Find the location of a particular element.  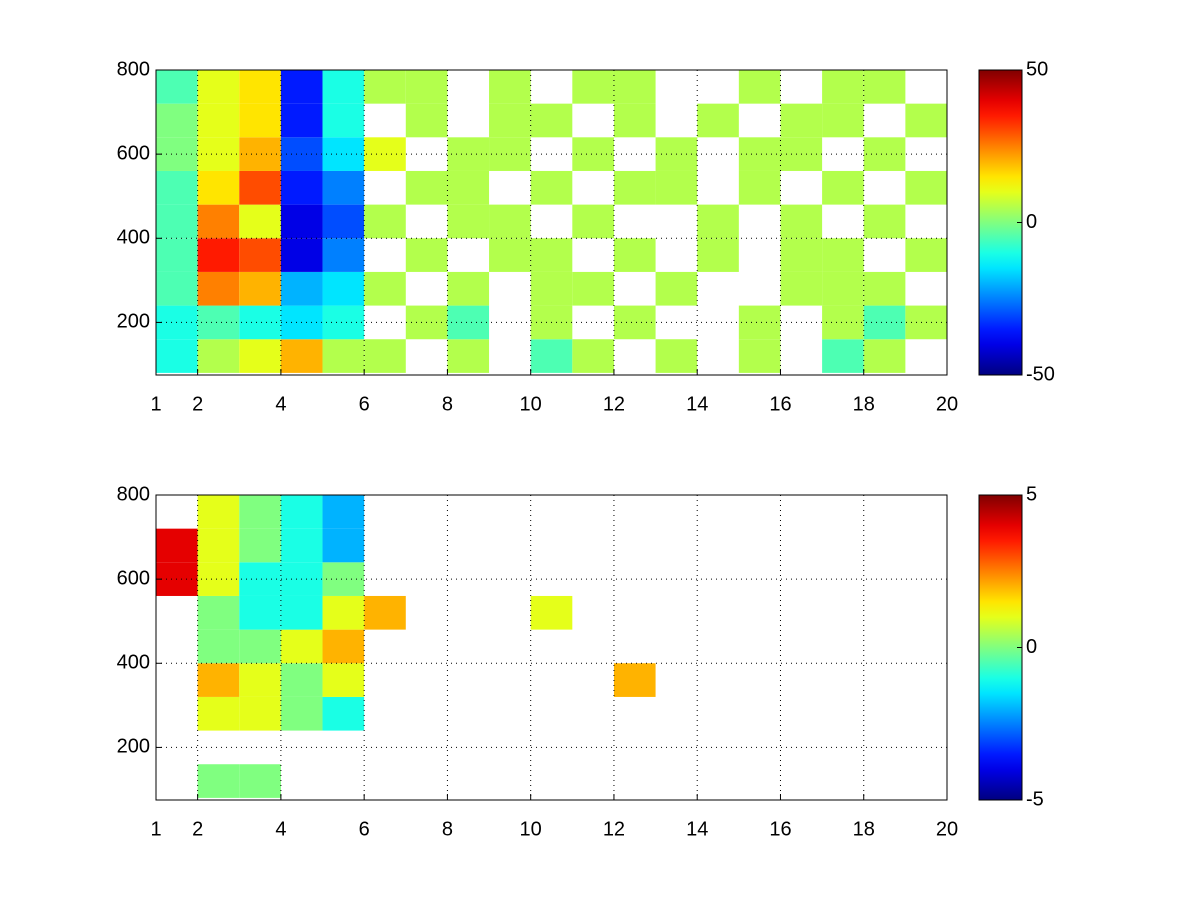

colorbar-tick-label: -50 is located at coordinates (1040, 374).